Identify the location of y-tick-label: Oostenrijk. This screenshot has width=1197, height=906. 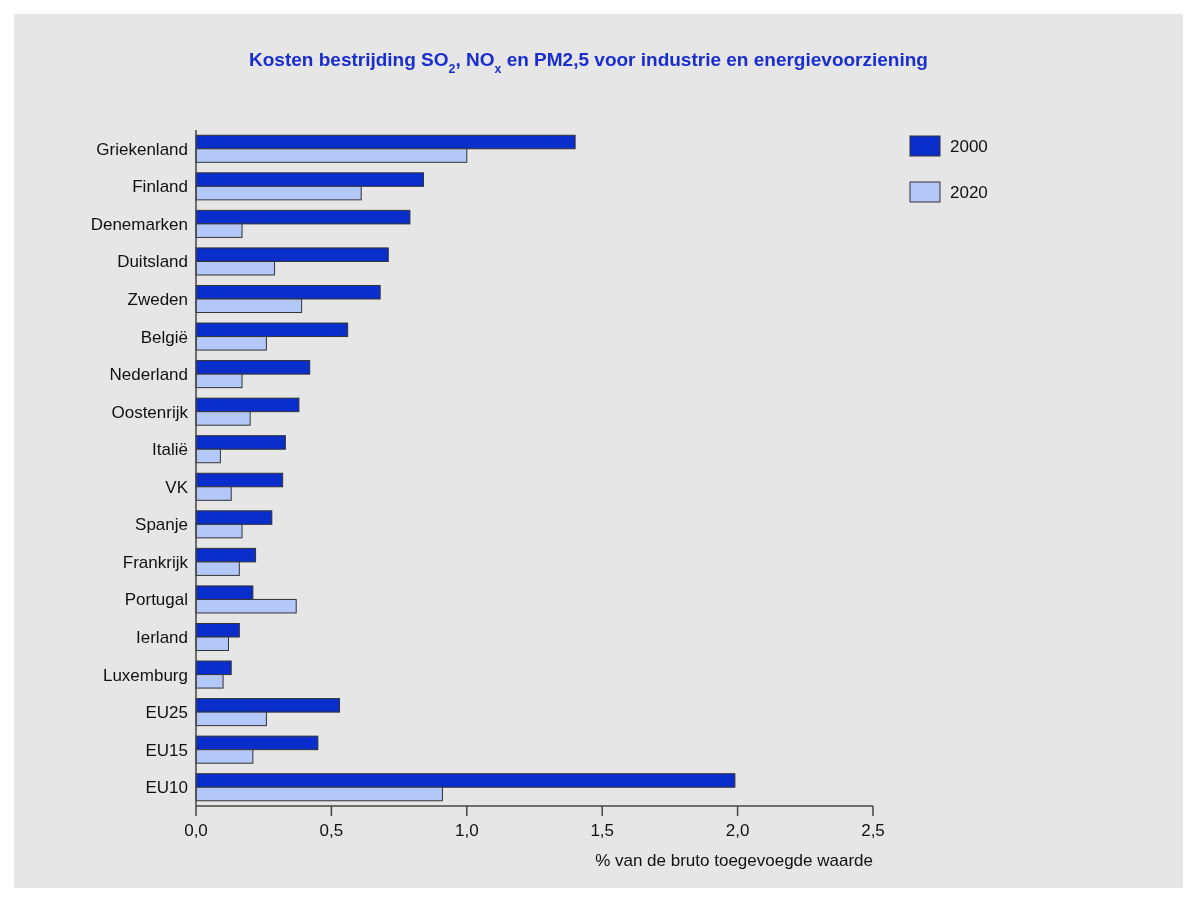
(150, 412).